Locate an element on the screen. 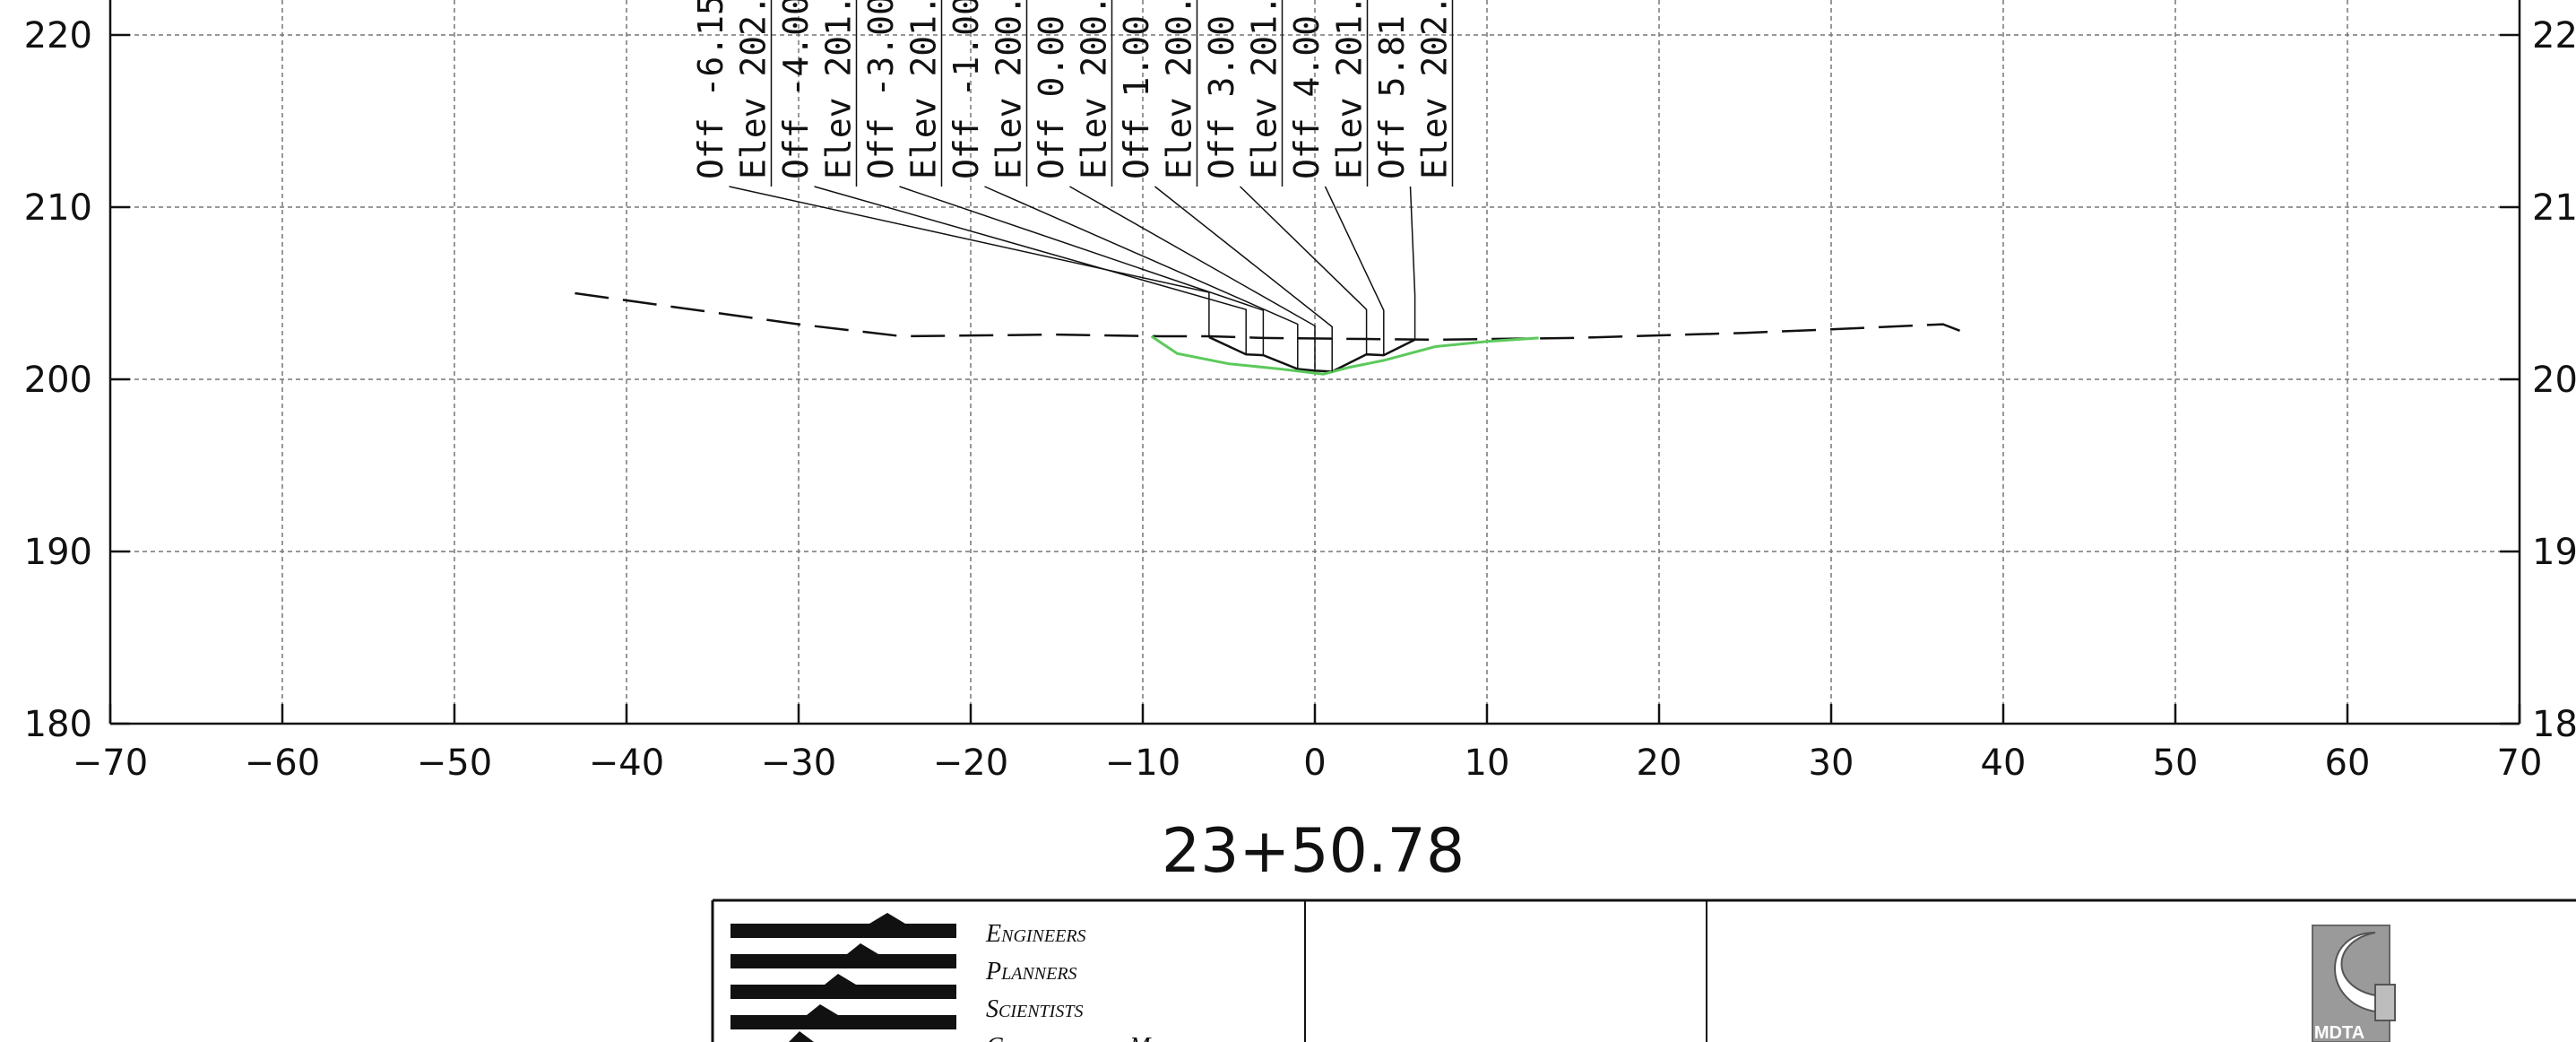 The width and height of the screenshot is (2576, 1042). annotation-label: Off 3.00 is located at coordinates (1221, 97).